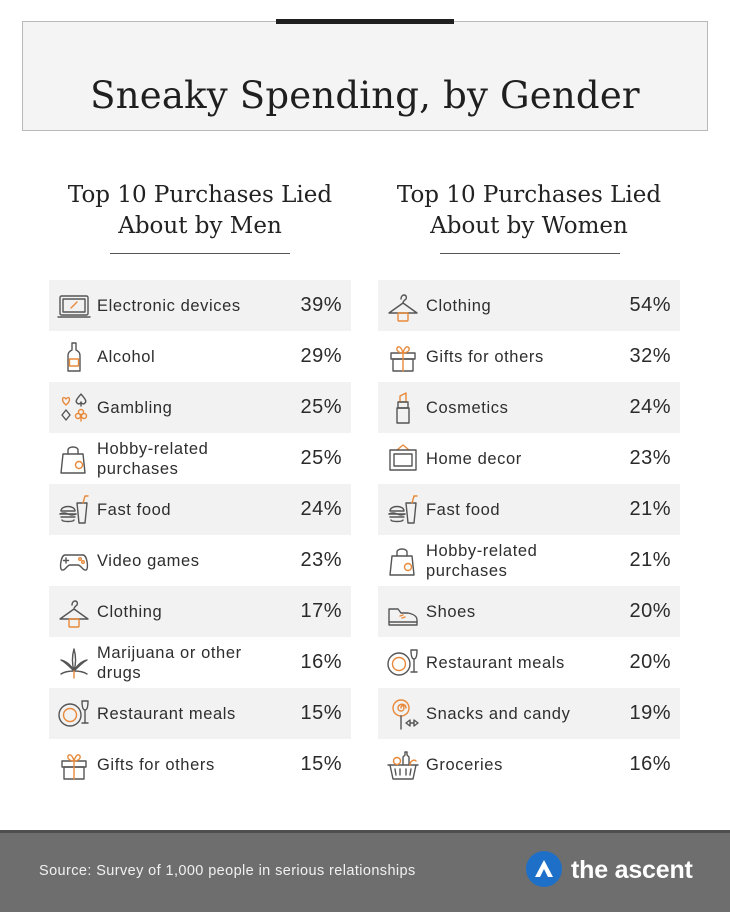  Describe the element at coordinates (74, 306) in the screenshot. I see `laptop-icon` at that location.